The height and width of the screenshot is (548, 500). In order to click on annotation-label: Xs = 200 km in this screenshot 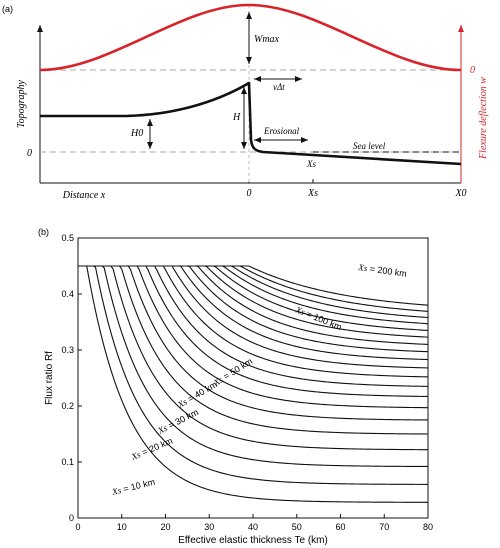, I will do `click(382, 270)`.